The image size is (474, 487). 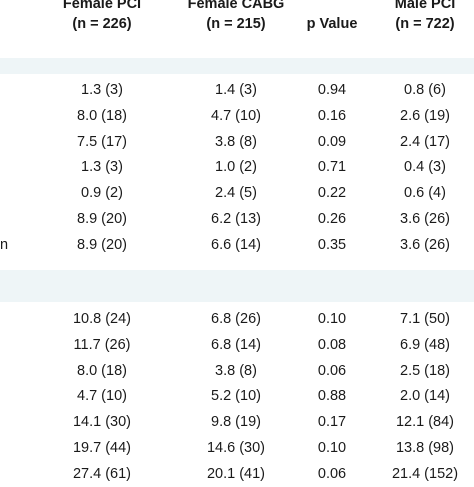 I want to click on header-p-value: p Value, so click(x=332, y=24).